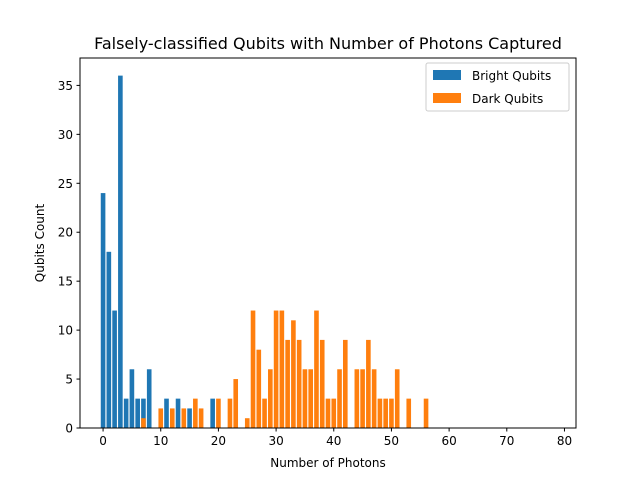 This screenshot has height=480, width=640. I want to click on legend-swatch-bright-qubits, so click(447, 75).